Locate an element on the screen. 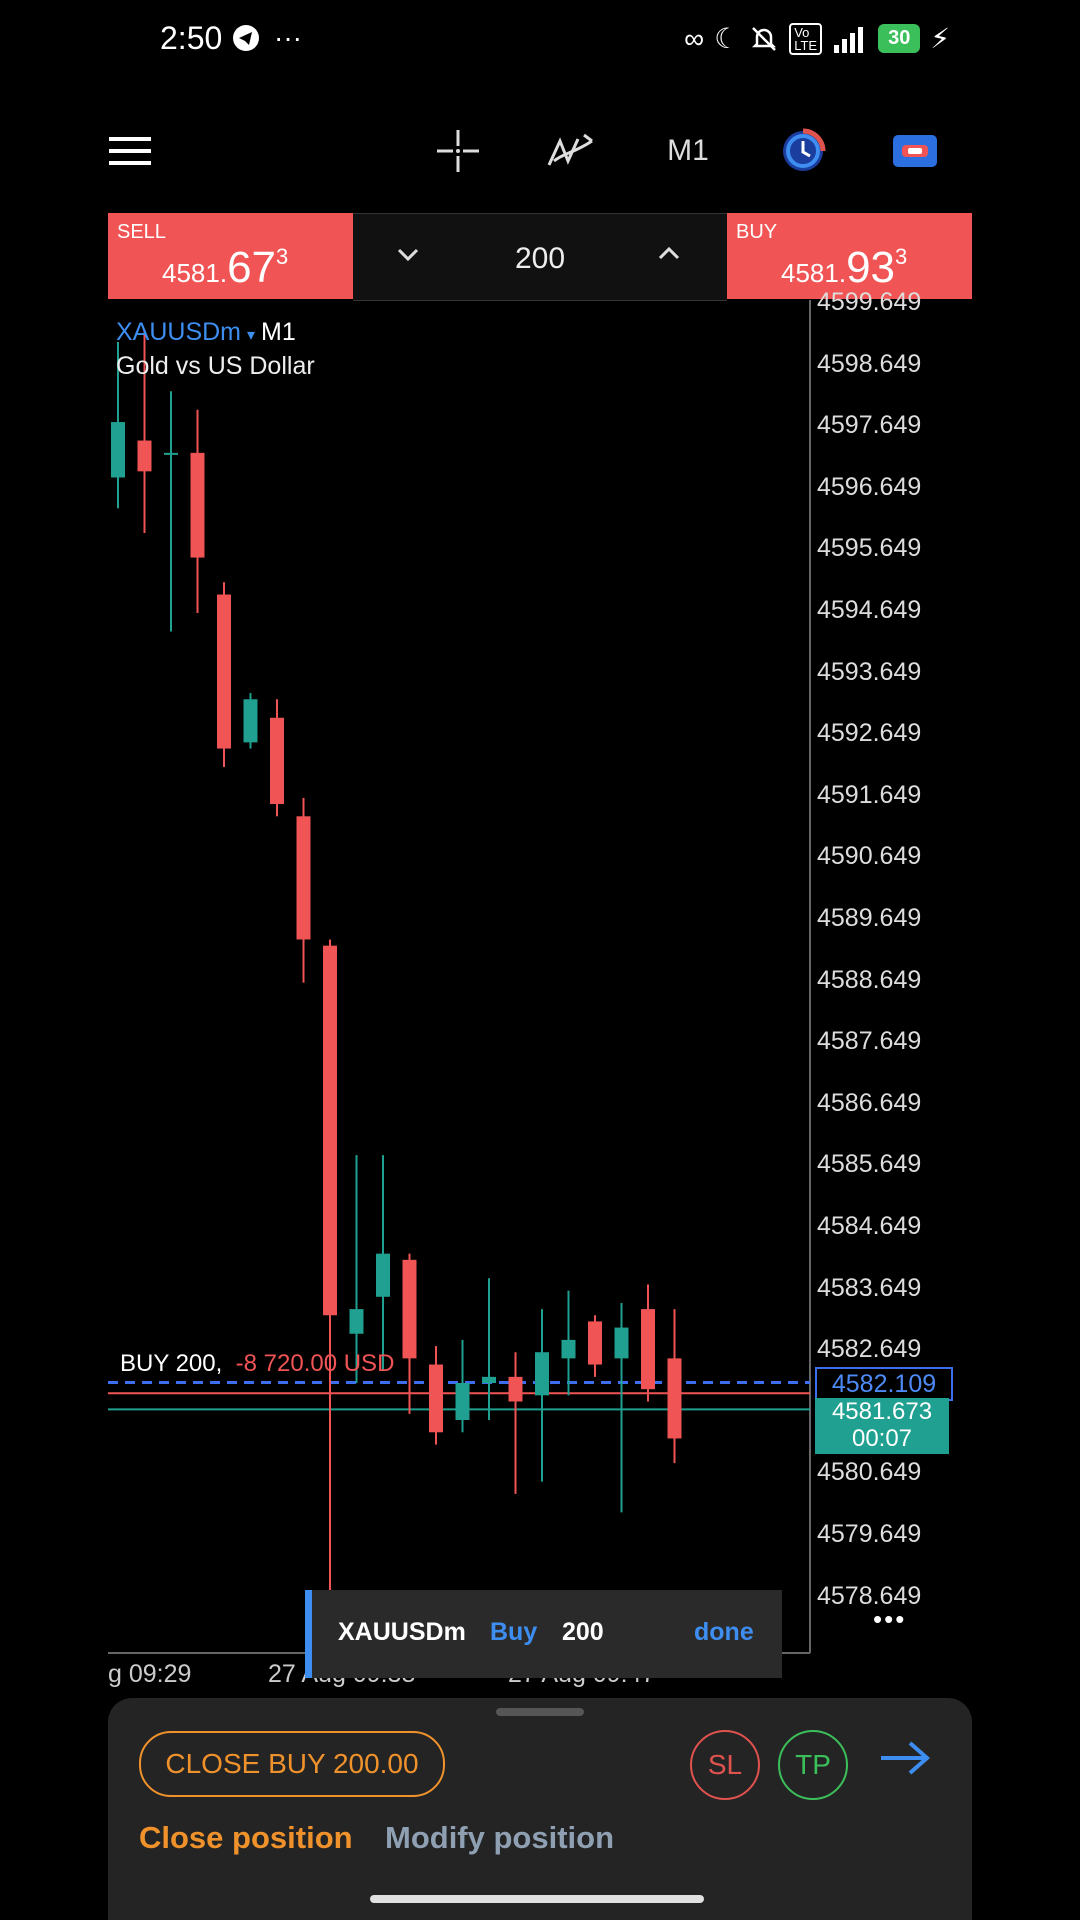  toast-done: done is located at coordinates (724, 1632).